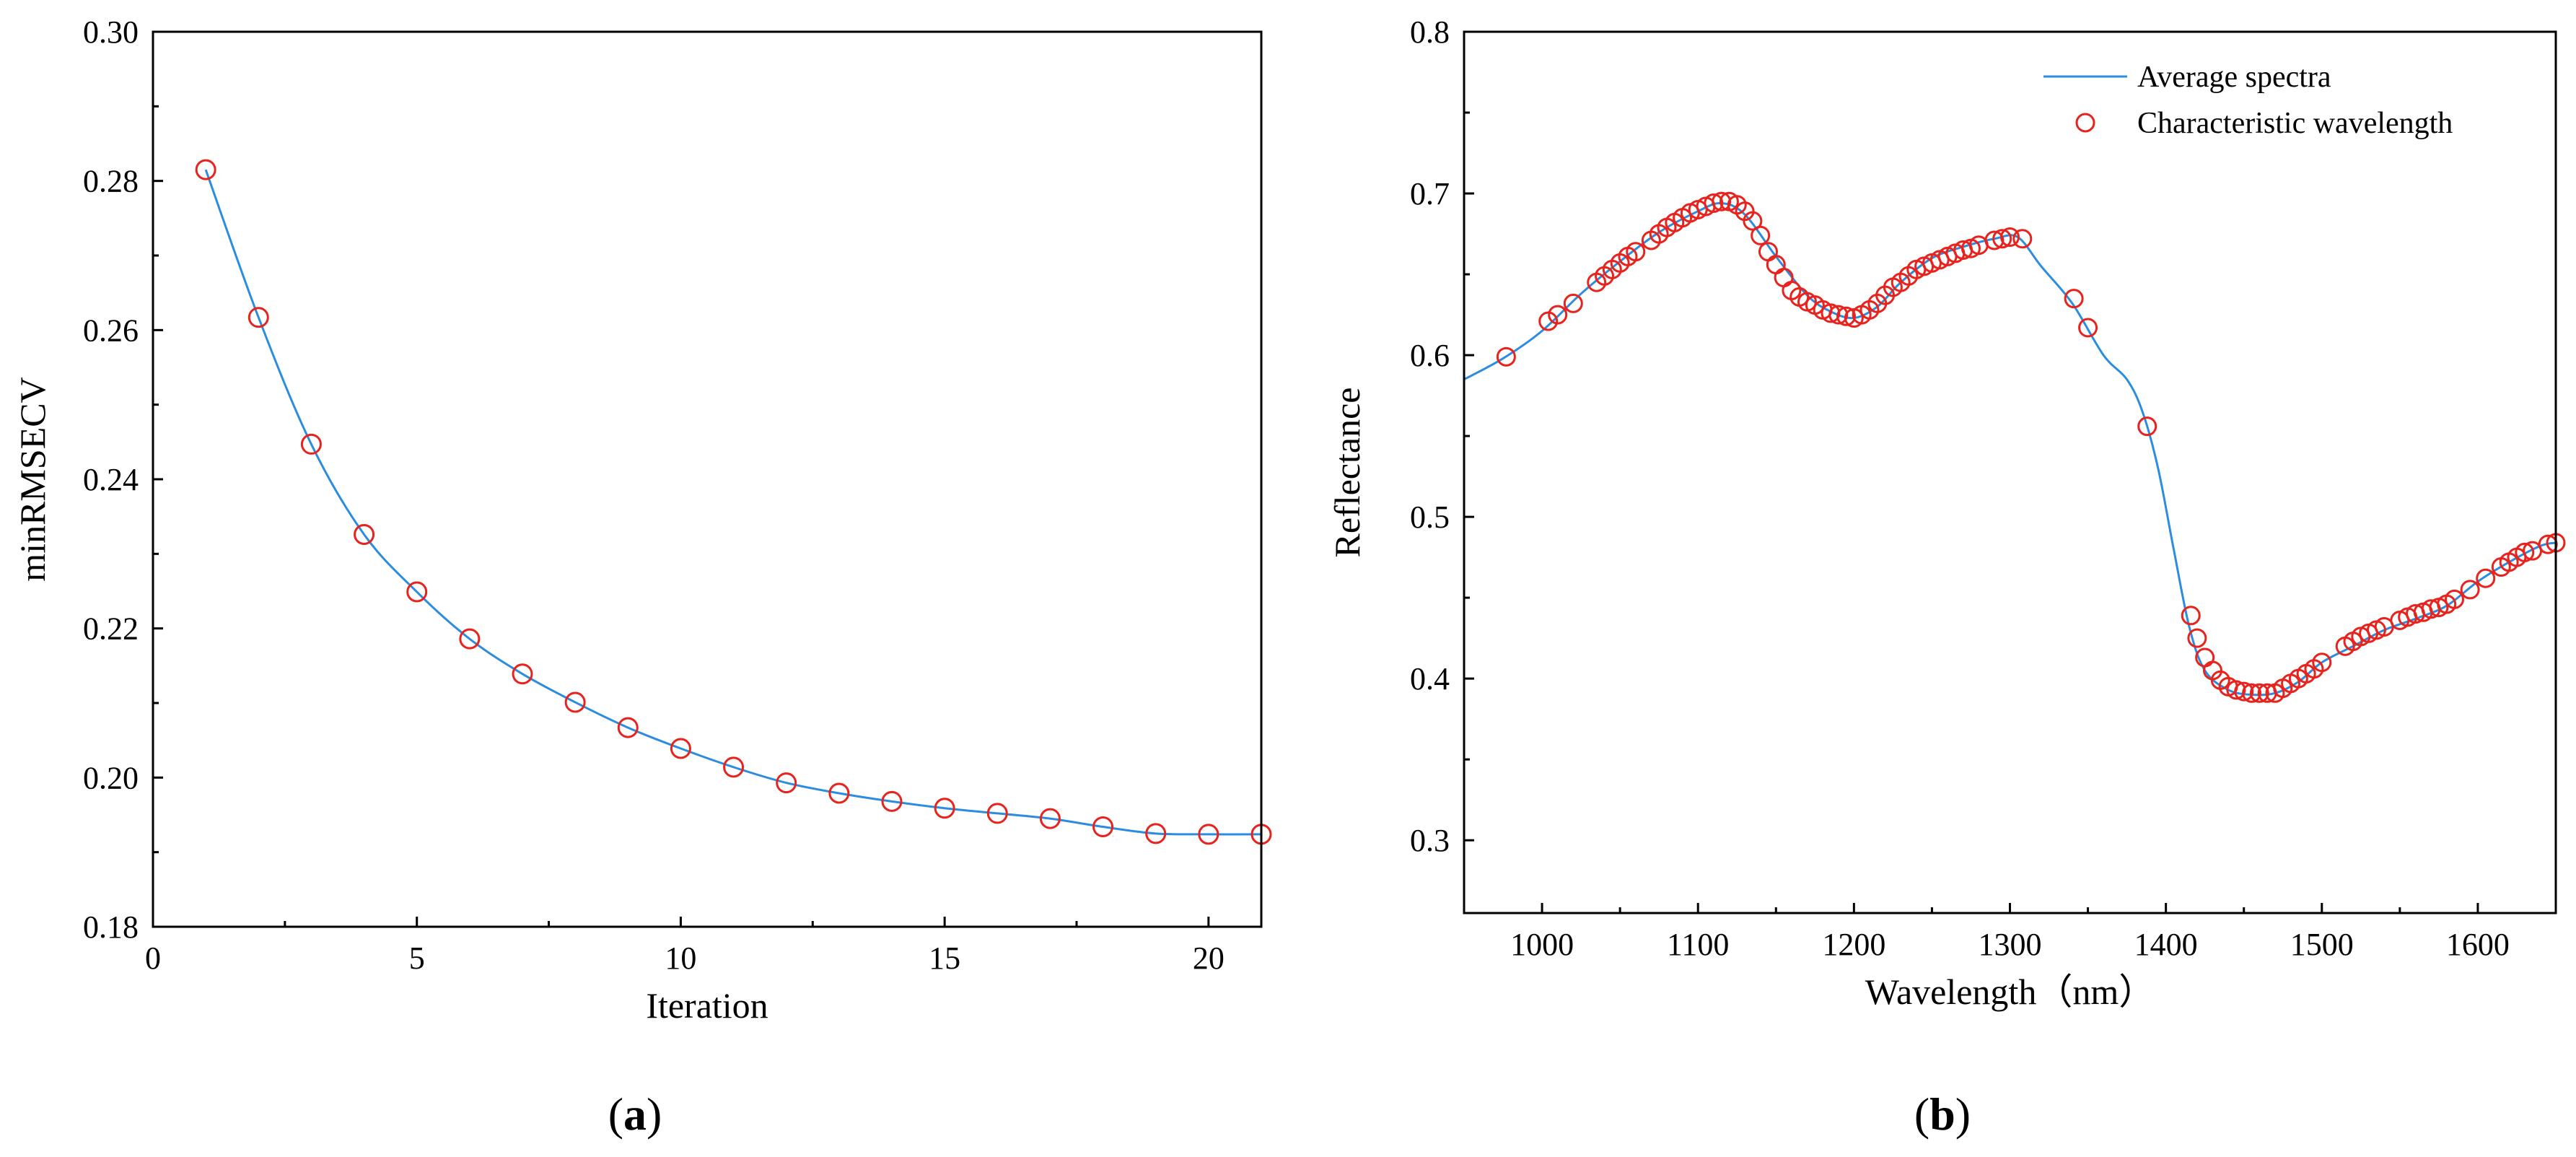  I want to click on chart-a-y-tick-label: 0.18, so click(111, 927).